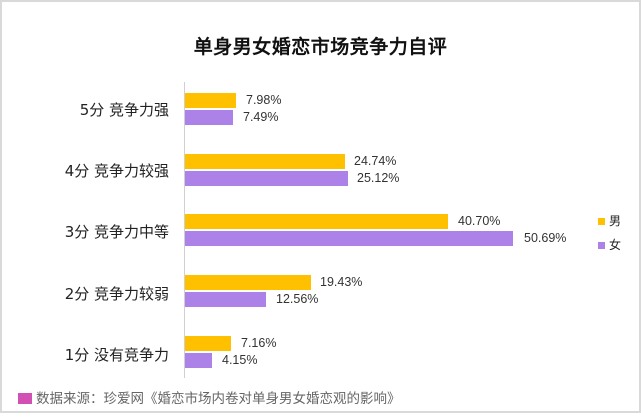 This screenshot has height=419, width=641. I want to click on category-label: 3分 竞争力中等, so click(116, 232).